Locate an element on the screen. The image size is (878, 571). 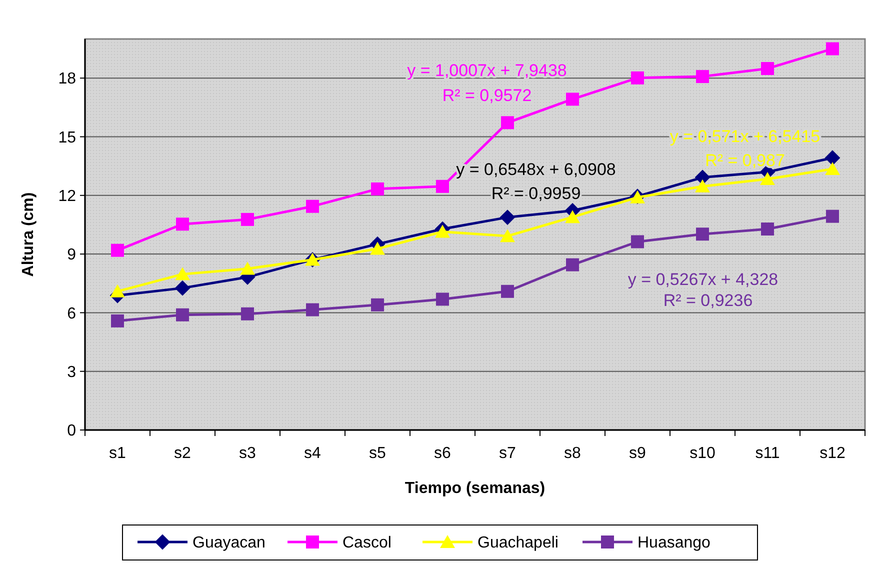
x-tick-label: s10 is located at coordinates (703, 453).